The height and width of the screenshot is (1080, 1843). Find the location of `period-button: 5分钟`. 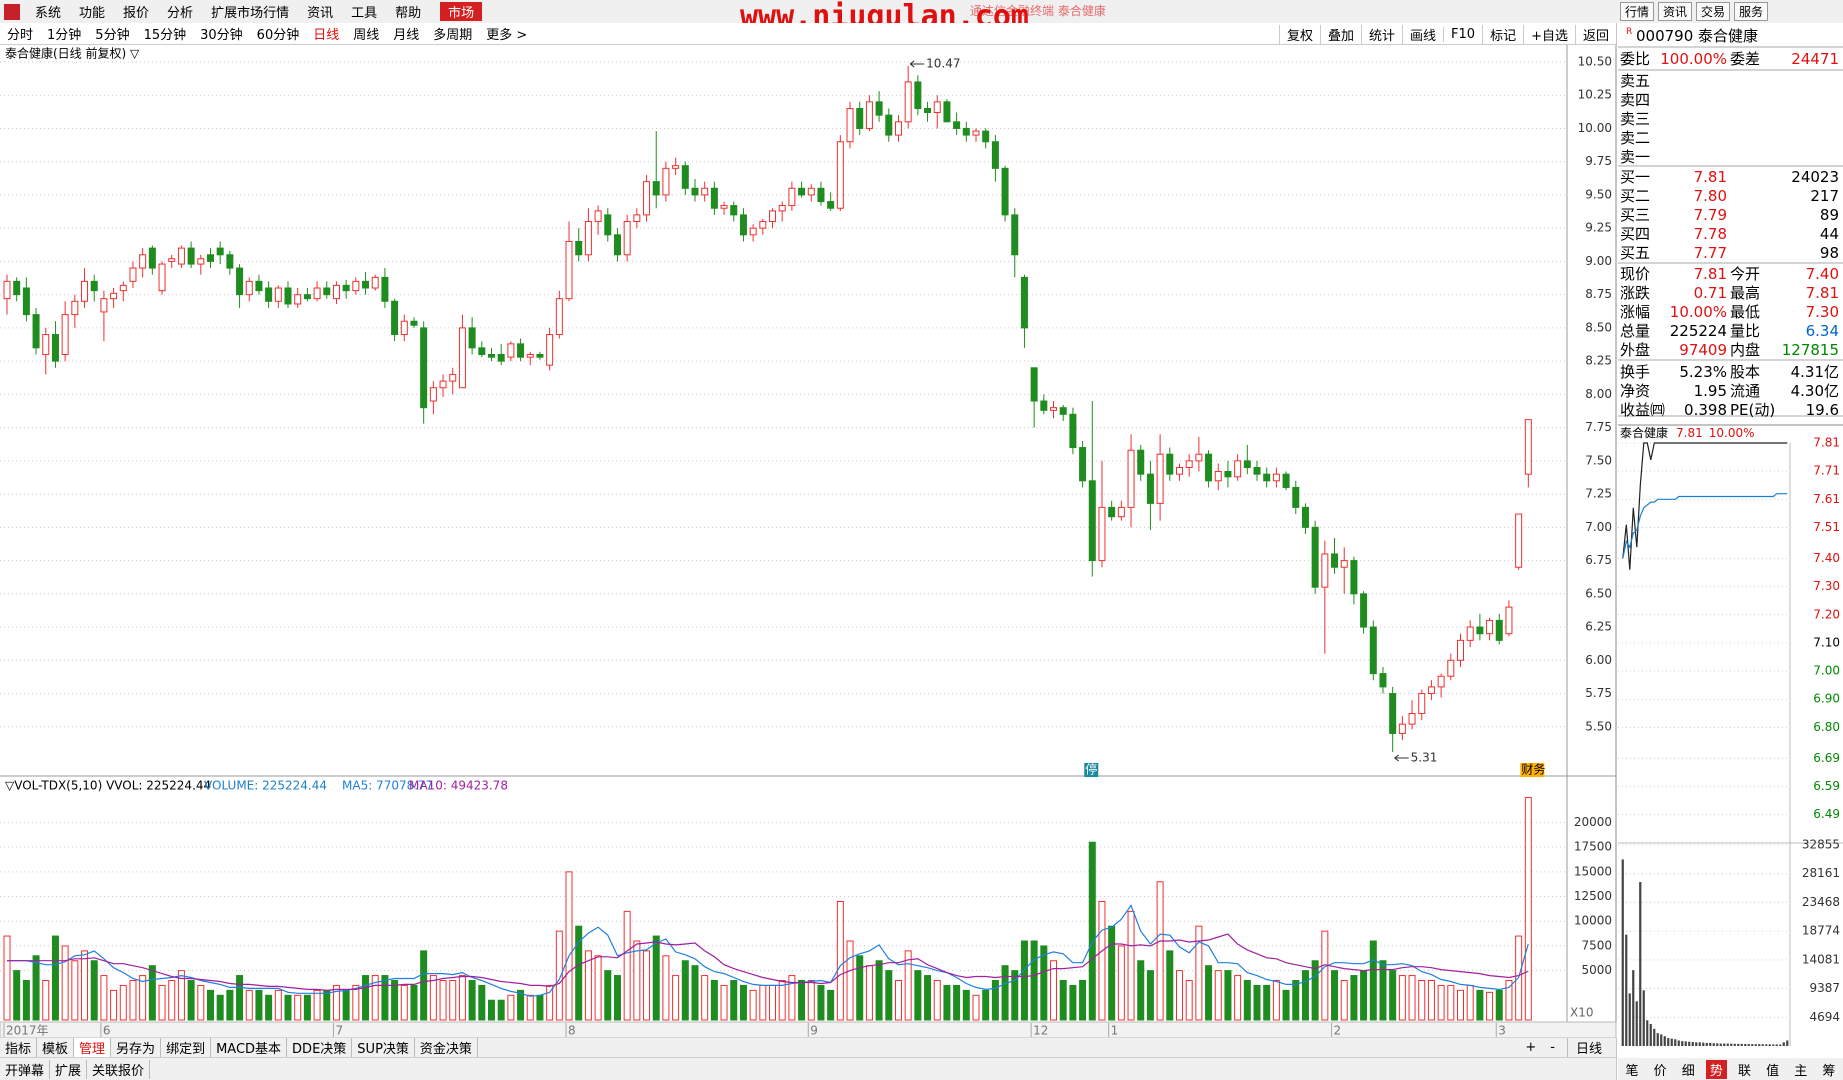

period-button: 5分钟 is located at coordinates (112, 35).